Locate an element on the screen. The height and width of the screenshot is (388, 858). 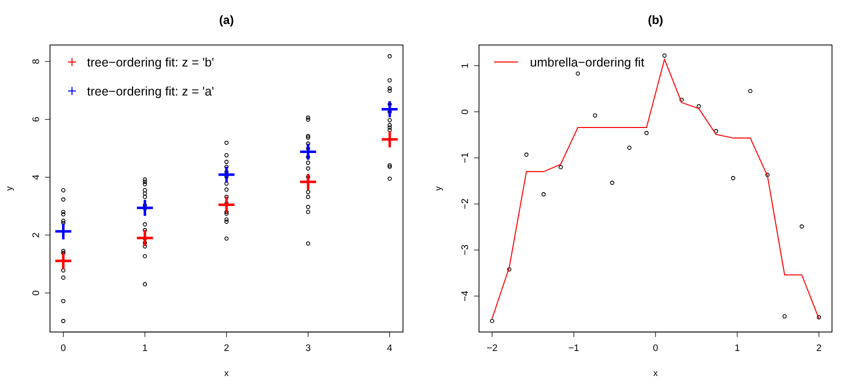
x-tick-label: 3 is located at coordinates (308, 348).